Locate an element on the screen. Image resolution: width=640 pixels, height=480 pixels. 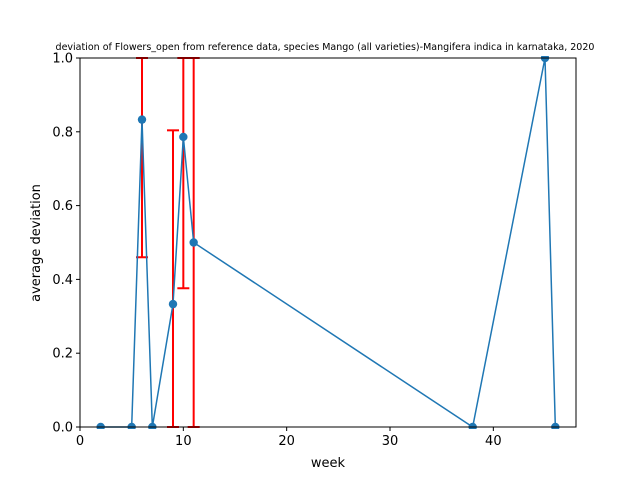
y-axis-label: average deviation is located at coordinates (36, 243).